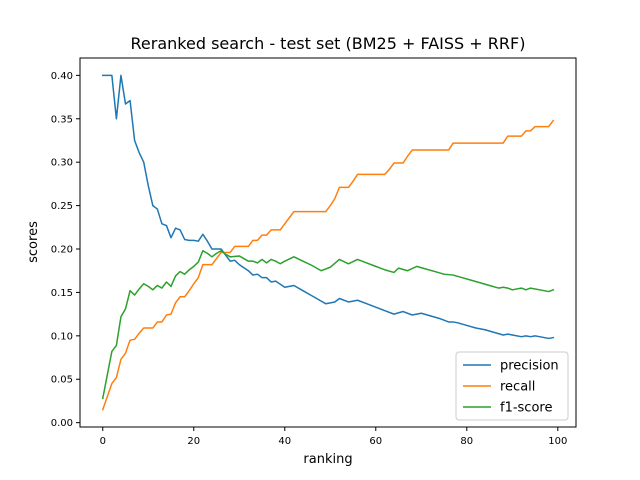  I want to click on y-axis: 0.00 0.05 0.10 0.15 0.20 0.25 0.30 0.35 0.40, so click(65, 250).